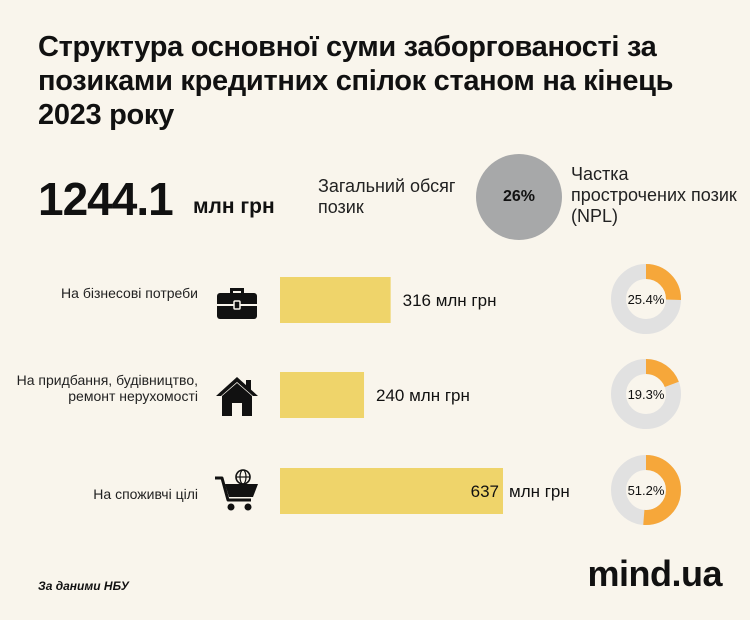 The width and height of the screenshot is (750, 620). I want to click on npl-circle: 26%, so click(519, 197).